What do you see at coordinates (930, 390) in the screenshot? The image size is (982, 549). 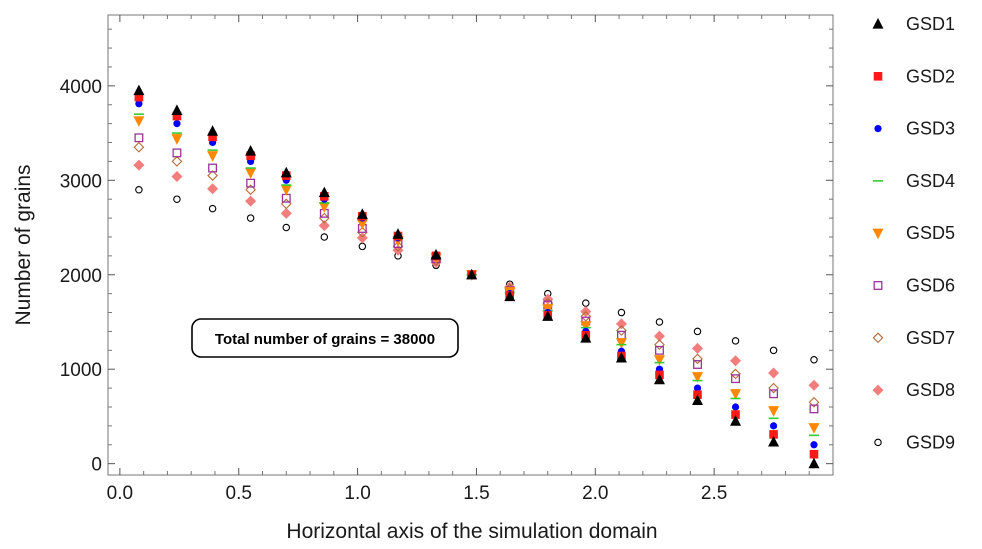 I see `legend-label-gsd8: GSD8` at bounding box center [930, 390].